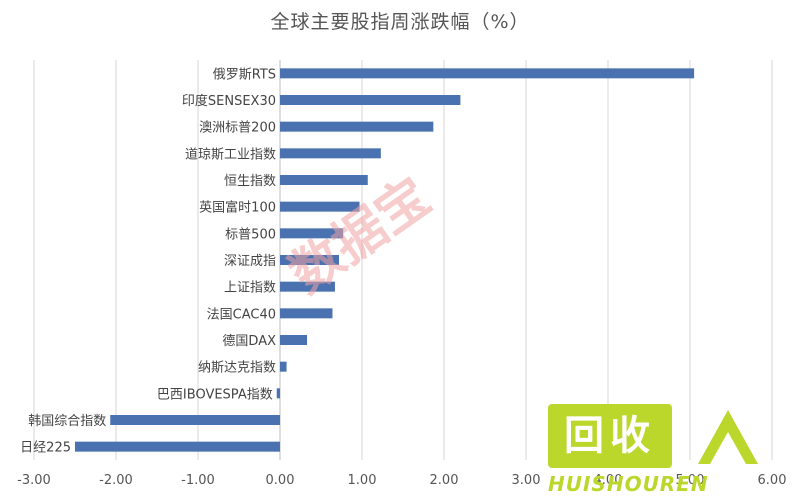  Describe the element at coordinates (250, 181) in the screenshot. I see `category-label: 恒生指数` at that location.